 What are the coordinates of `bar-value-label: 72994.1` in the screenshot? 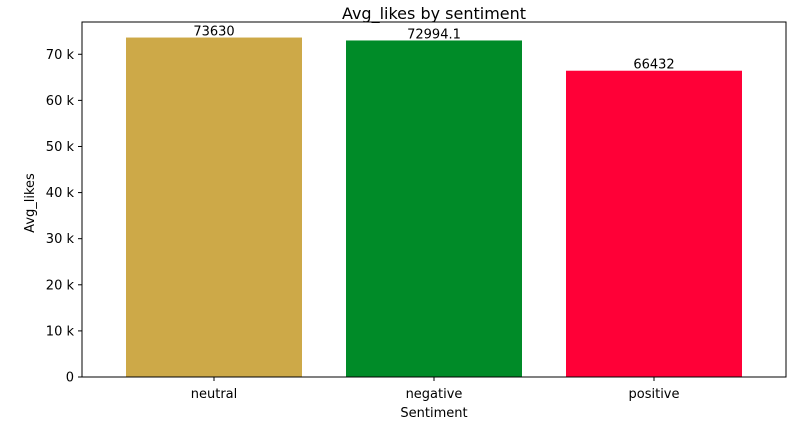 It's located at (434, 34).